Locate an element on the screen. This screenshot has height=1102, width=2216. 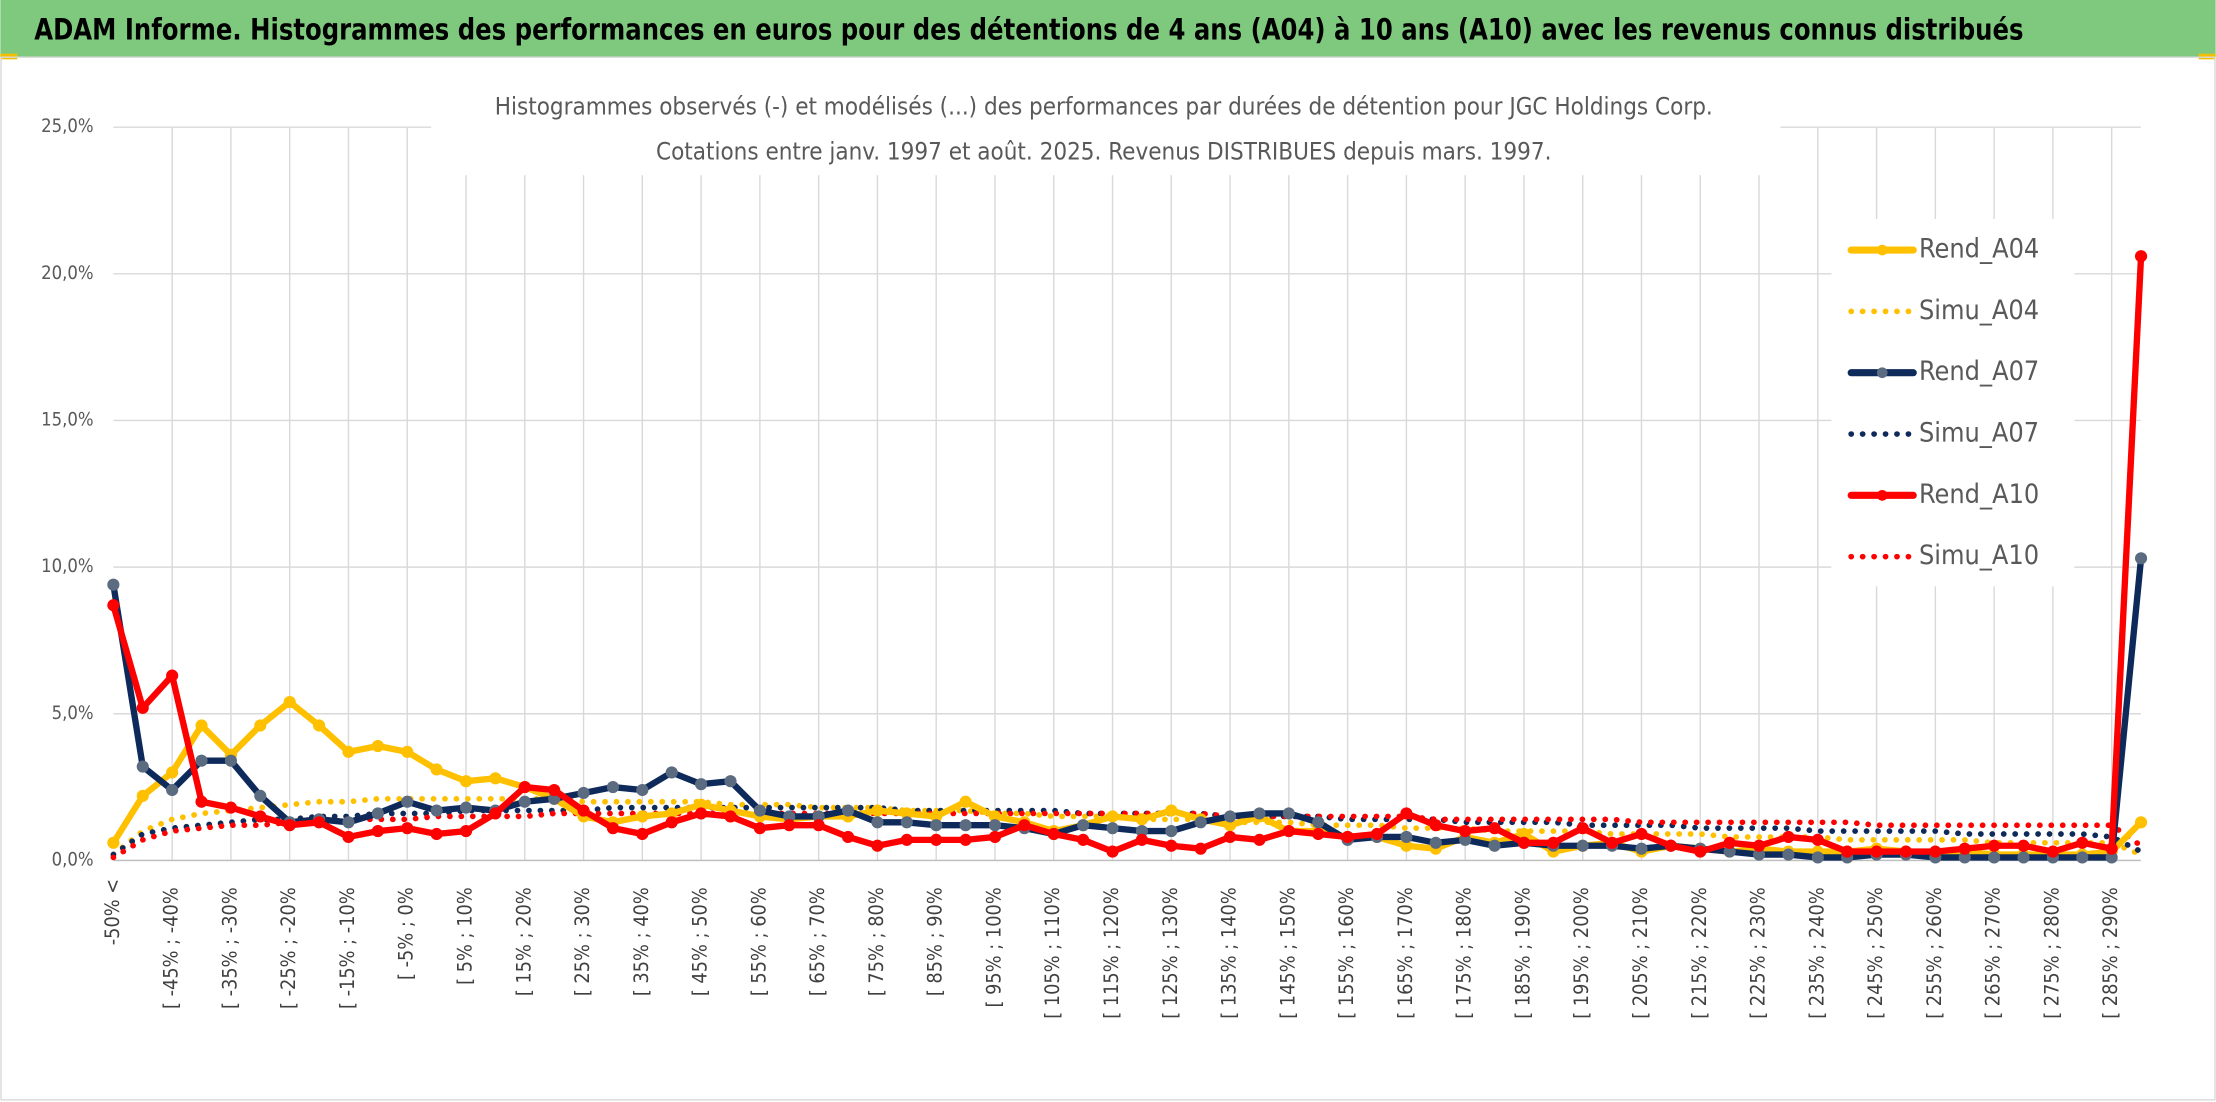
y-tick-label: 5,0% is located at coordinates (73, 713).